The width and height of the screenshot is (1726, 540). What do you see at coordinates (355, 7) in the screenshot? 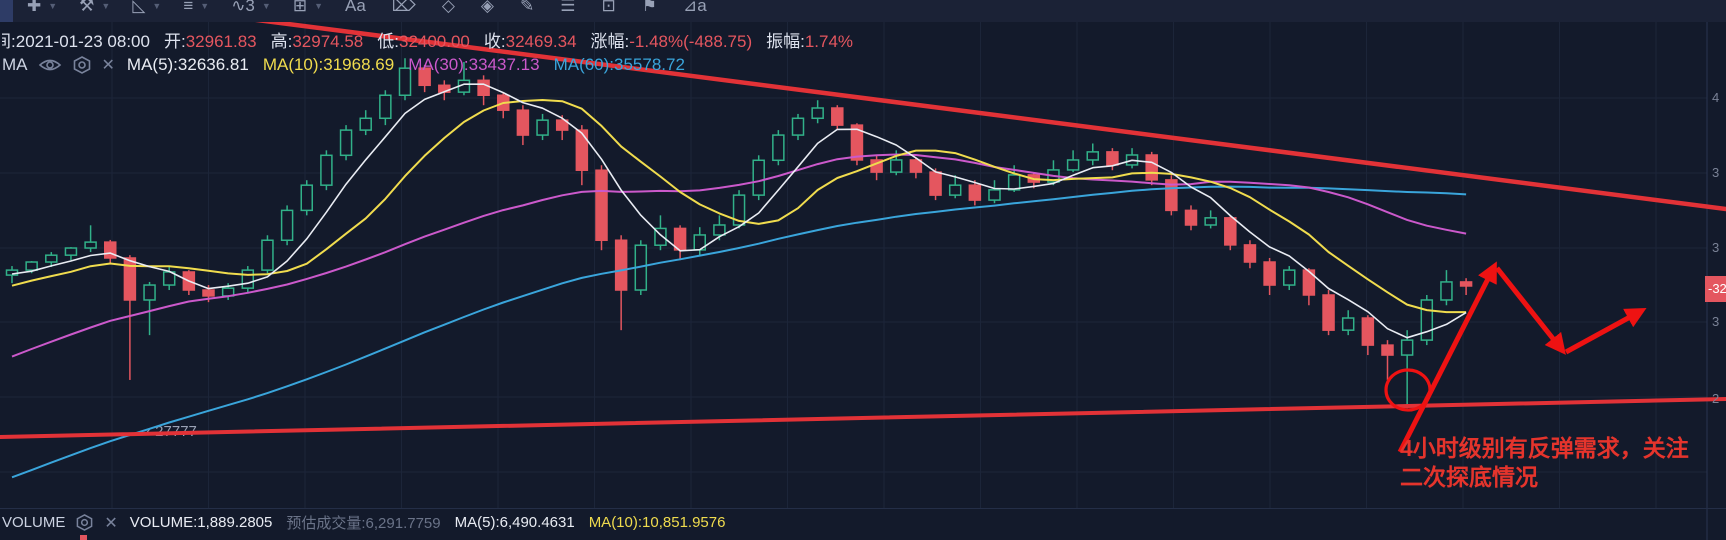
I see `toolbar-tool-icon: Aa` at bounding box center [355, 7].